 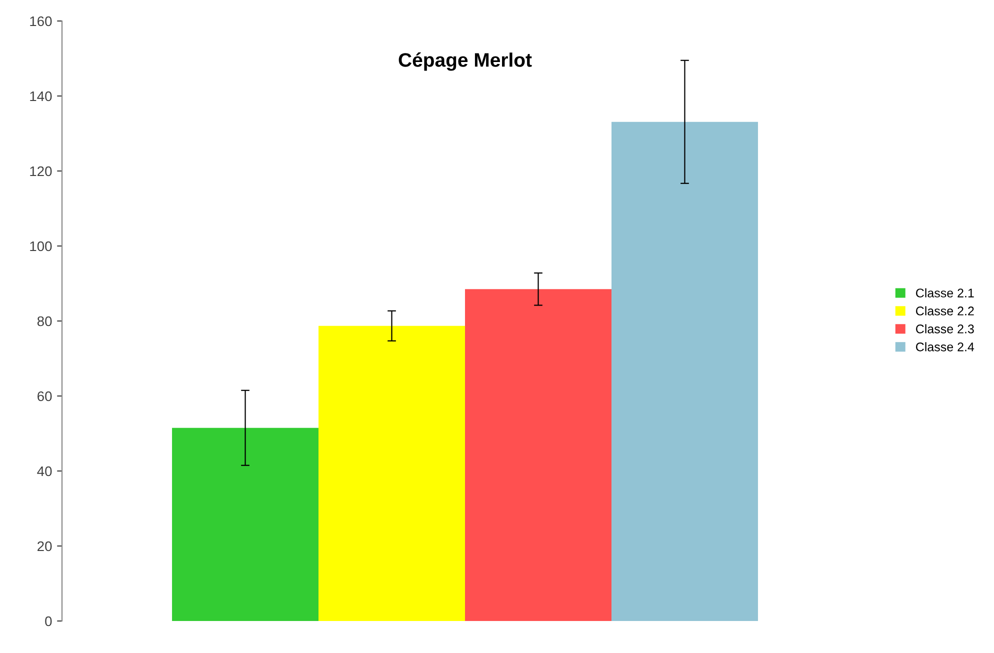 I want to click on text: Cépage Merlot, so click(x=465, y=61).